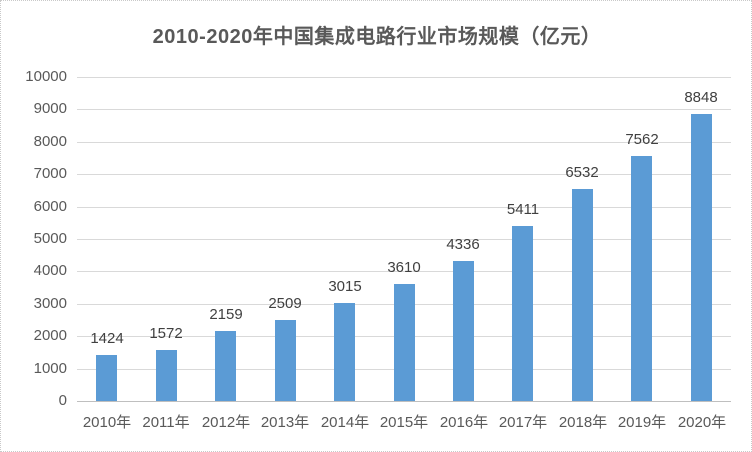  What do you see at coordinates (404, 401) in the screenshot?
I see `x-axis-line` at bounding box center [404, 401].